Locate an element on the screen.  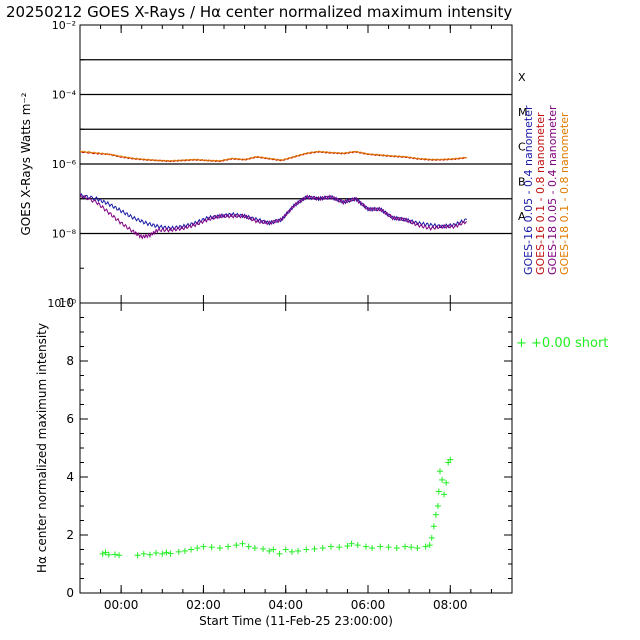
flare-class-b: B is located at coordinates (522, 181).